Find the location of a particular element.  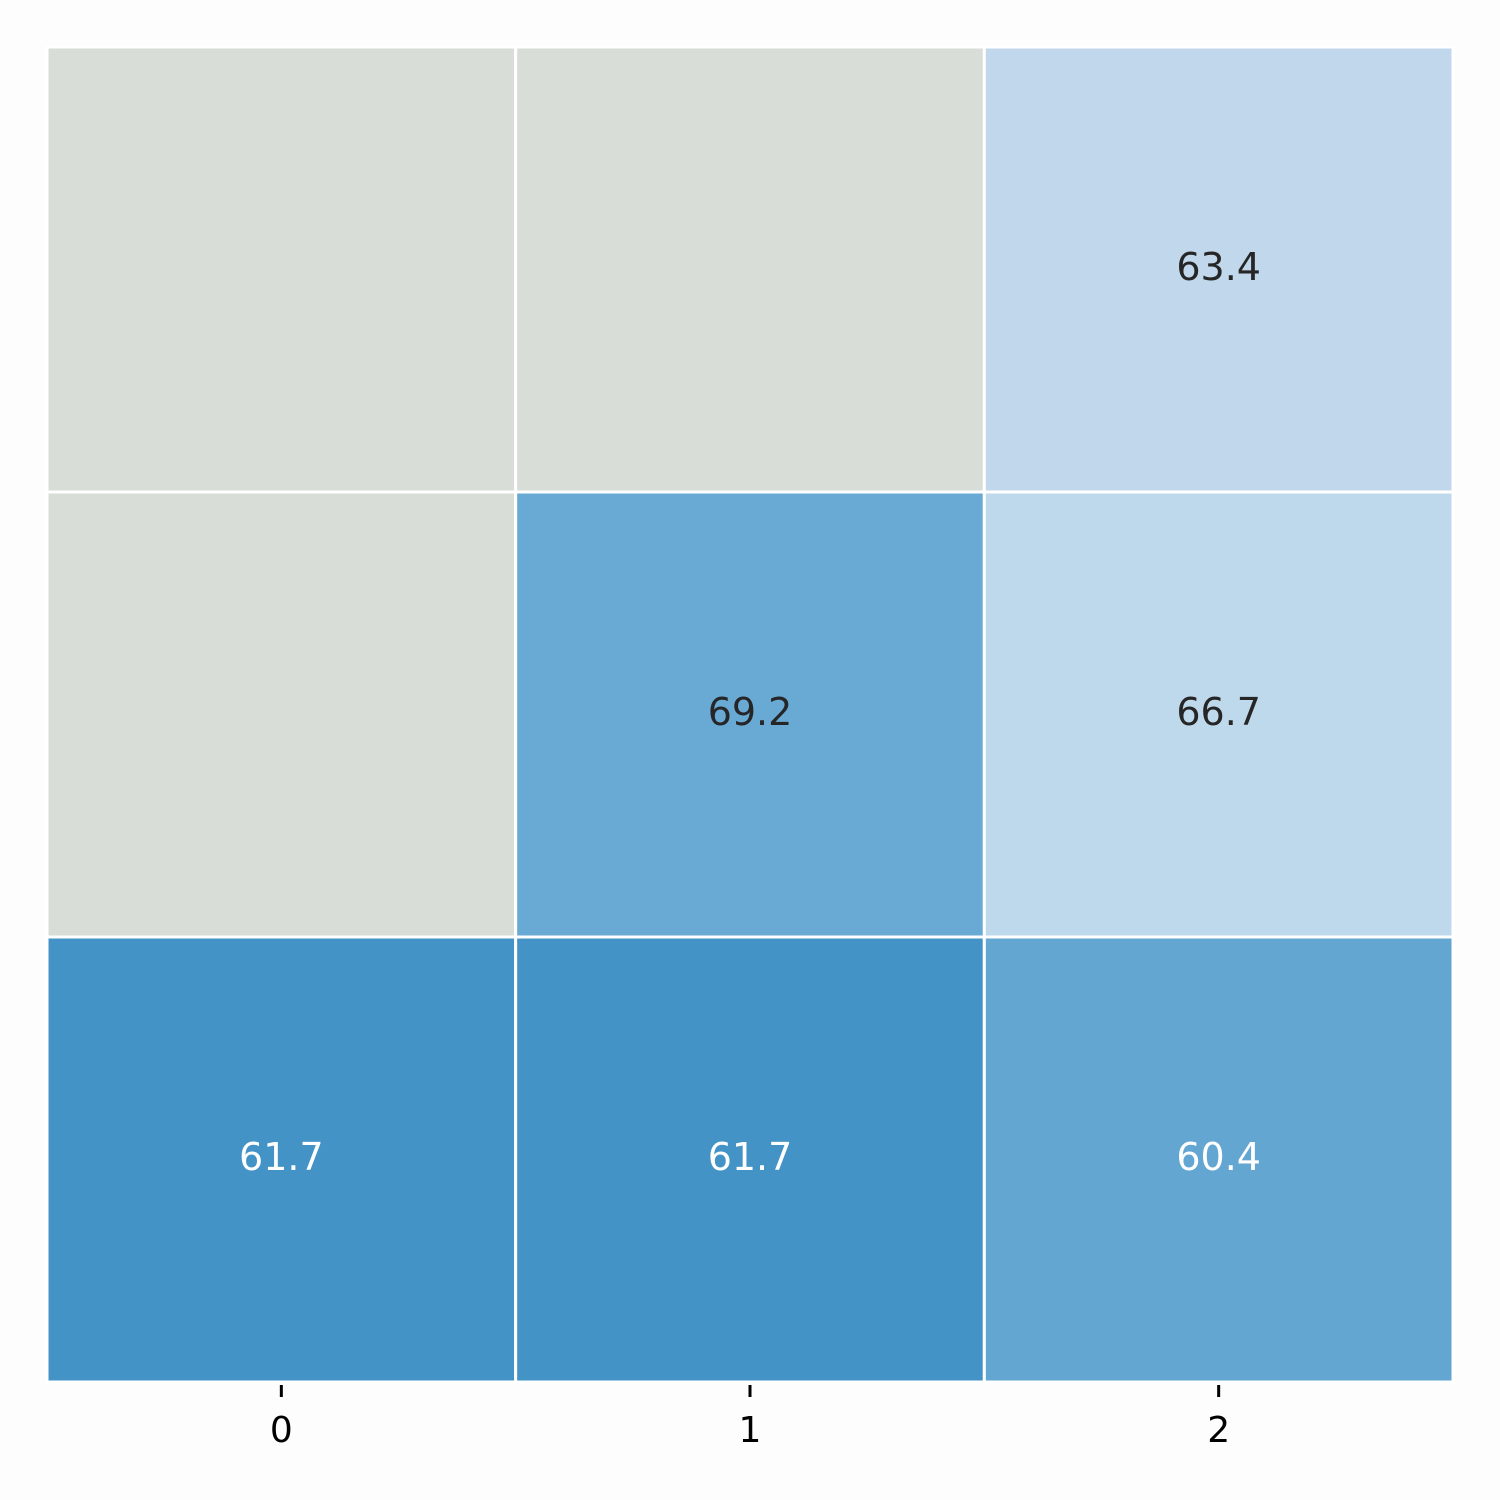

cell-label: 69.2 is located at coordinates (750, 712).